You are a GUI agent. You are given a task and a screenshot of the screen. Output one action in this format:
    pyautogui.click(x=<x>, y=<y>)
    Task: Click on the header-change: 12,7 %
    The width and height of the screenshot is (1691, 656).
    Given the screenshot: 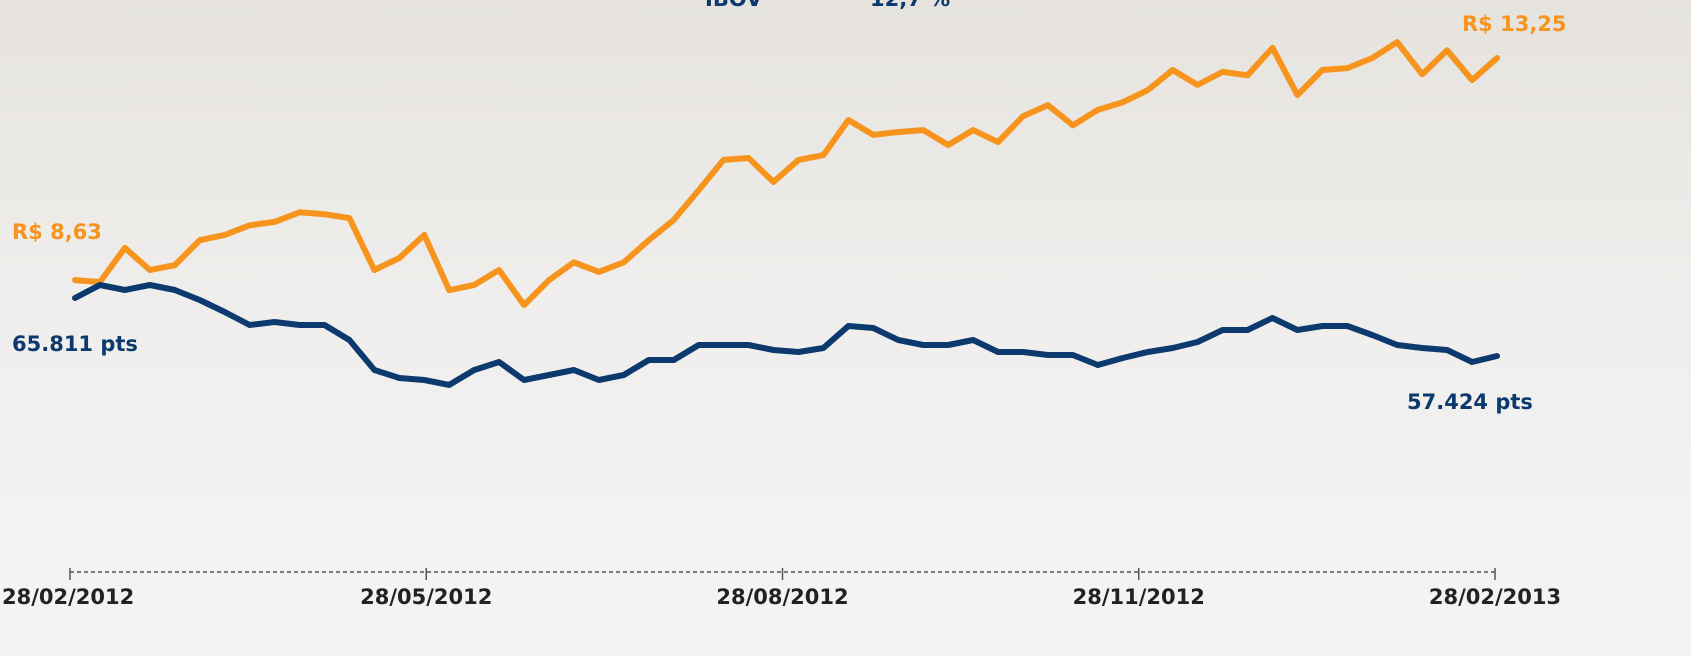 What is the action you would take?
    pyautogui.click(x=910, y=5)
    